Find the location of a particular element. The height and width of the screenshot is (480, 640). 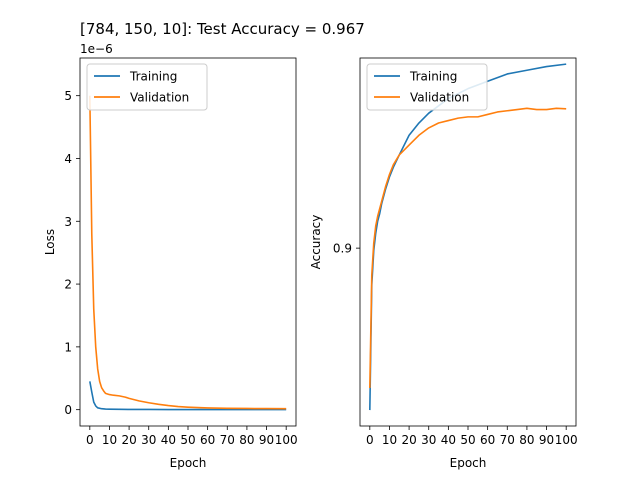

y-tick-label: 4 is located at coordinates (68, 159).